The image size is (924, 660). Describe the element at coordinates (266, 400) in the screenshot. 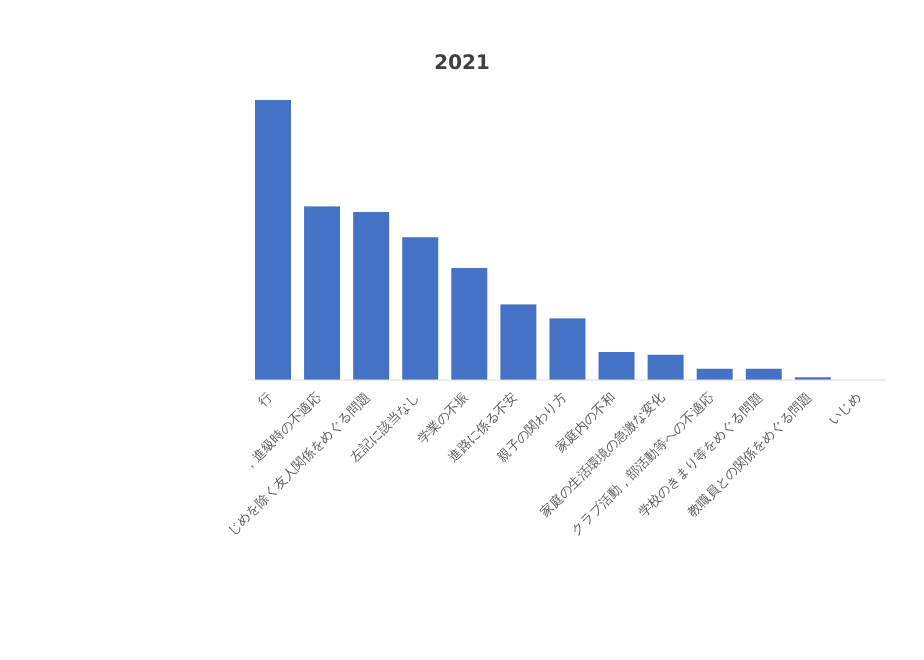

I see `x-tick-label: 行` at that location.